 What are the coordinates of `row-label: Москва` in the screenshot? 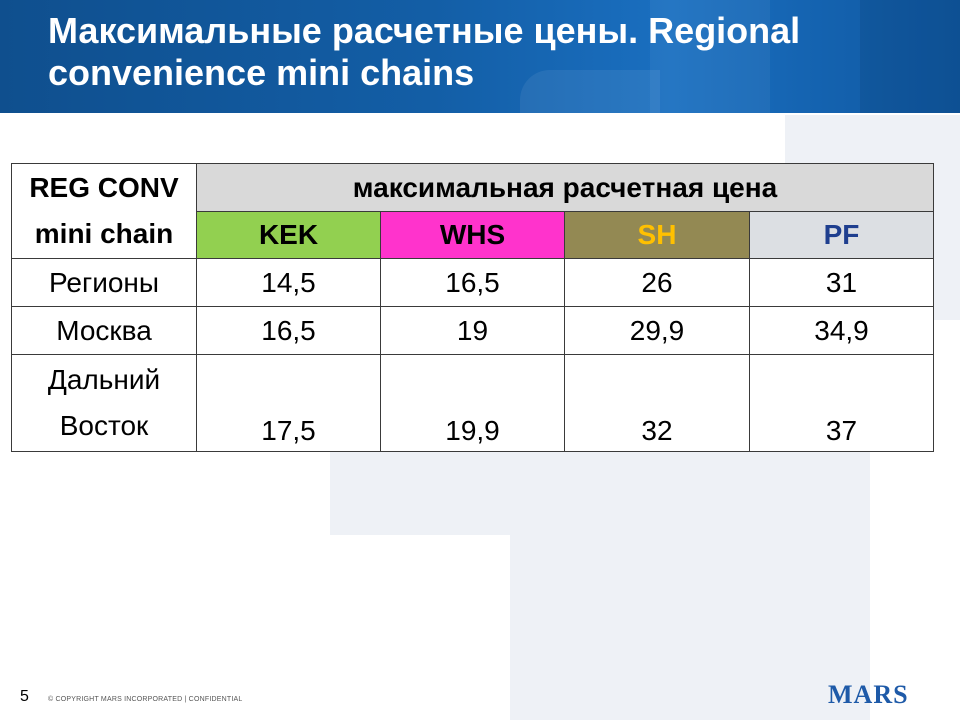 It's located at (104, 330).